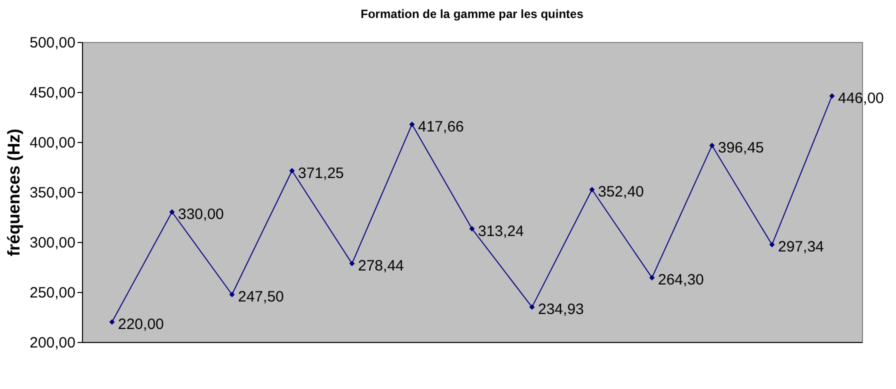  What do you see at coordinates (141, 324) in the screenshot?
I see `data-label: 220,00` at bounding box center [141, 324].